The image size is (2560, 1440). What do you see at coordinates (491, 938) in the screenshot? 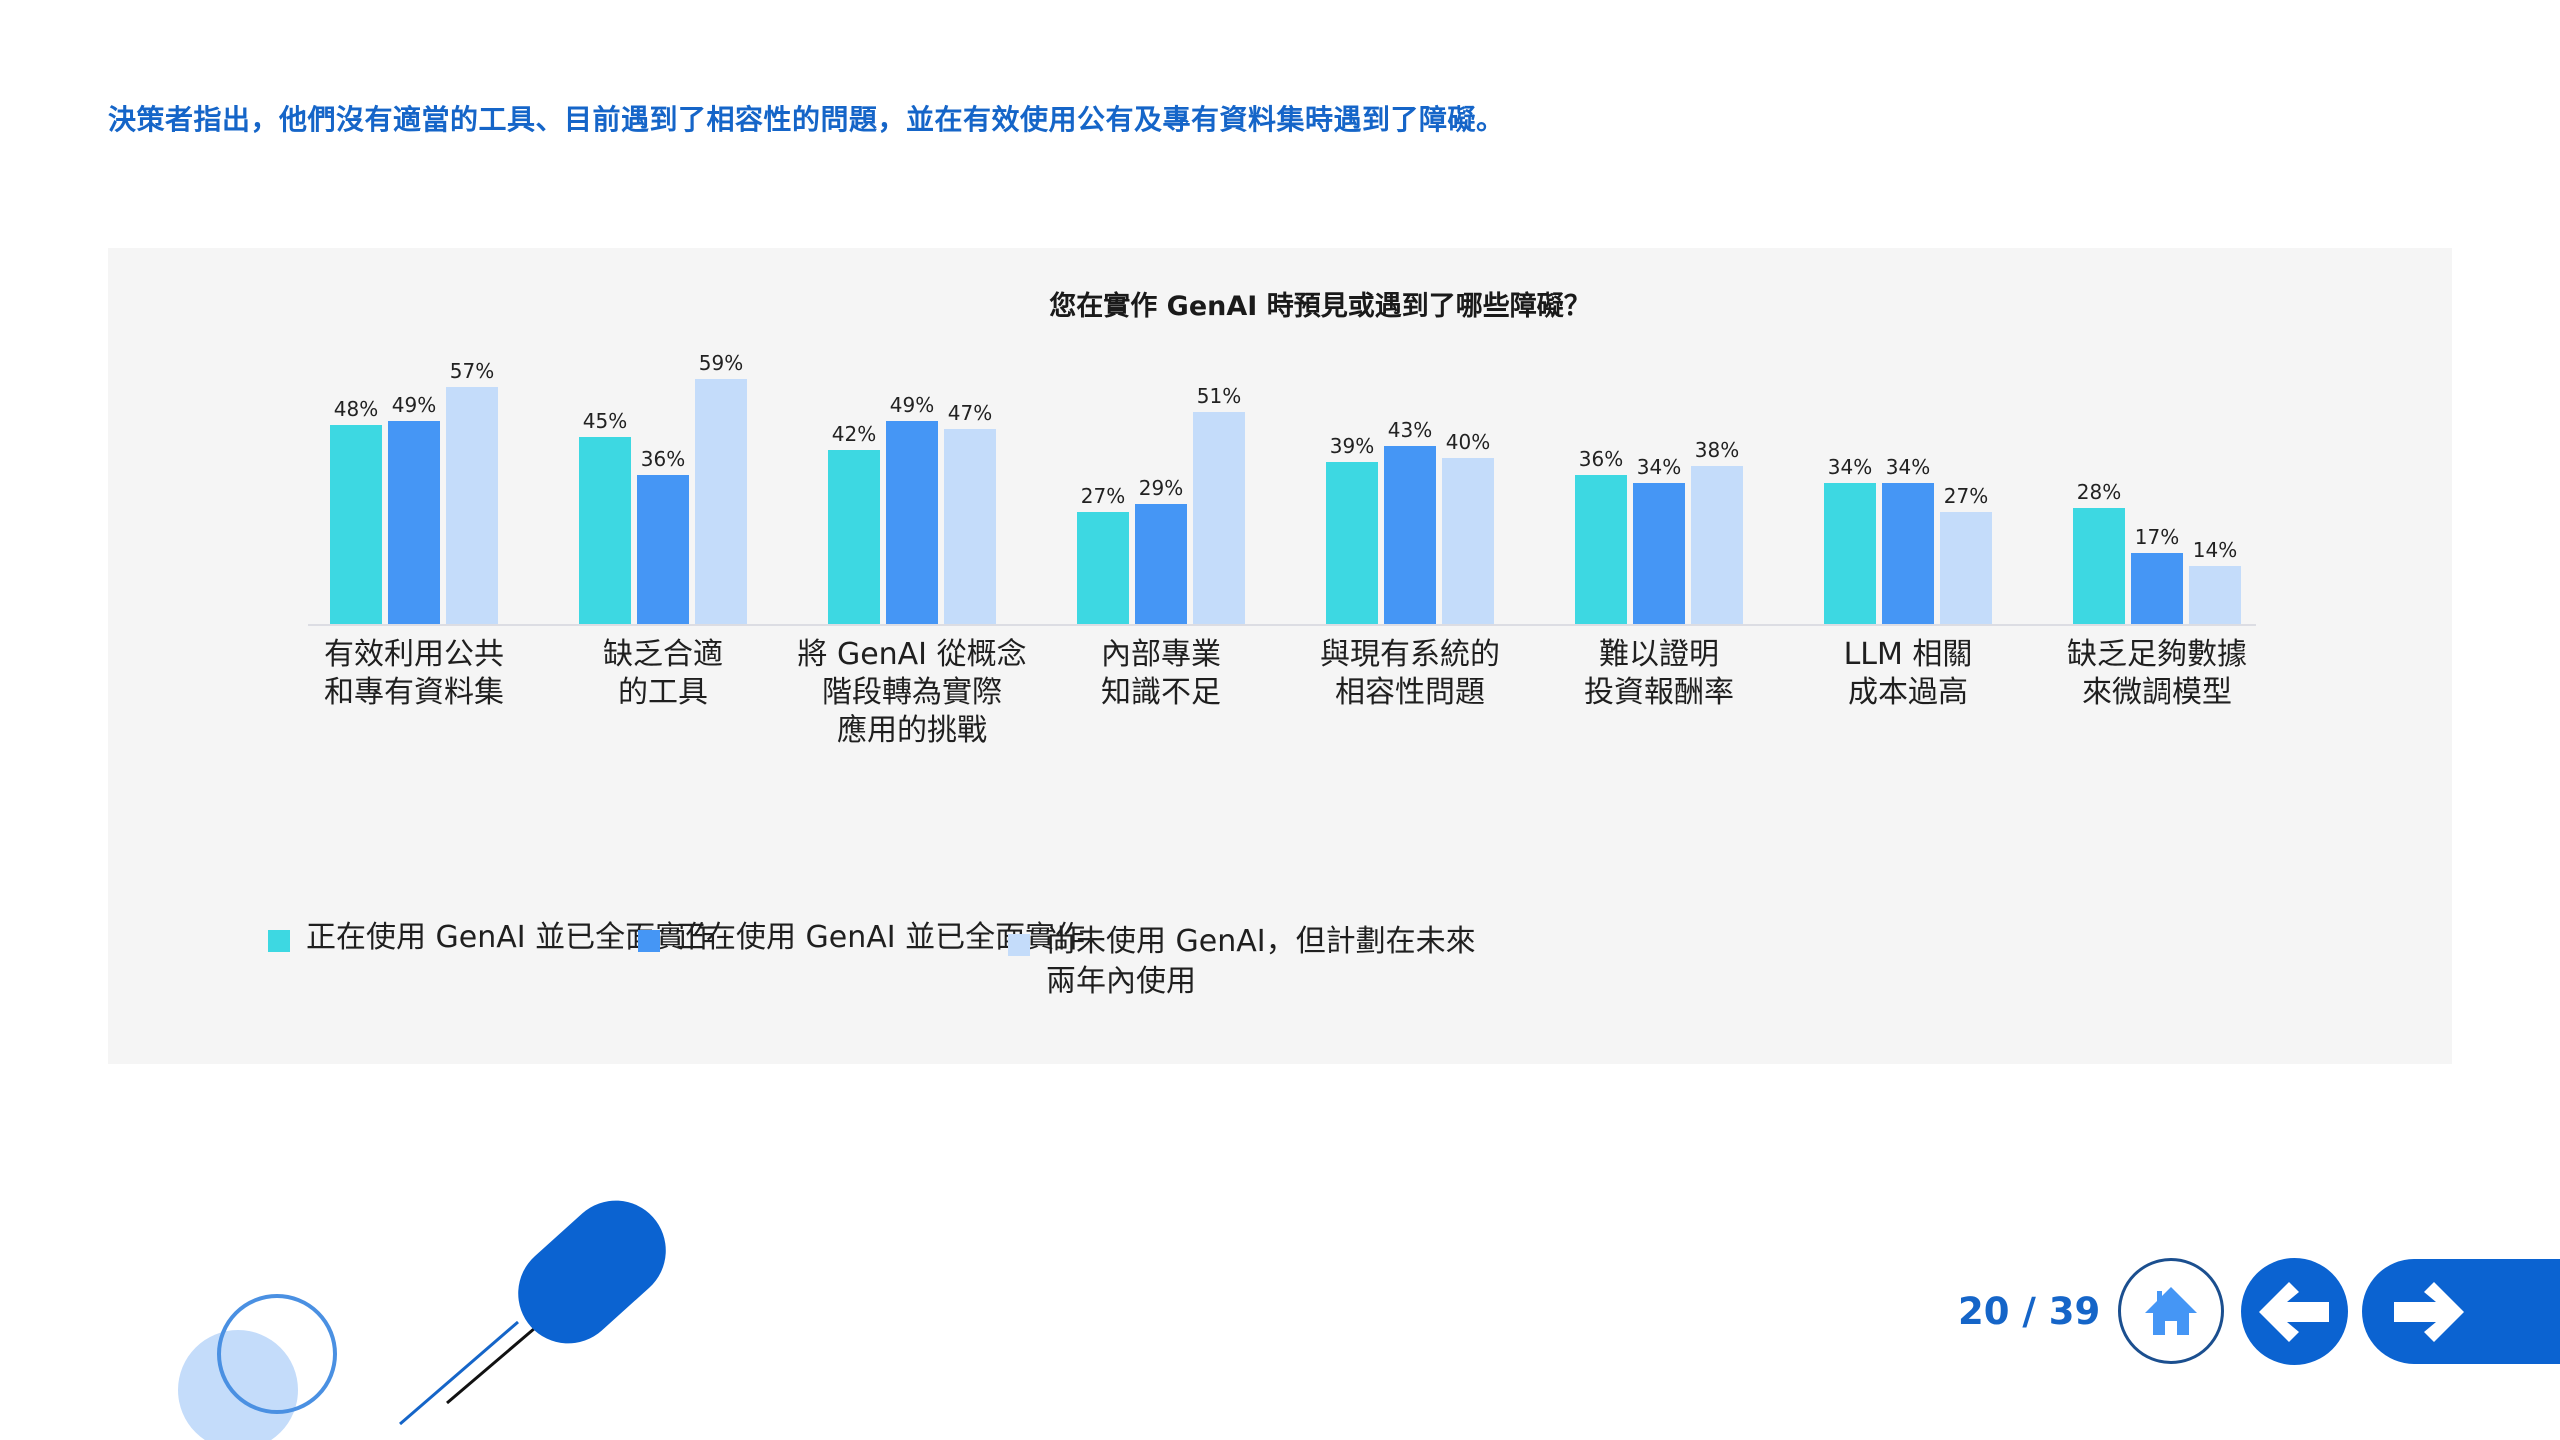
I see `legend-item-fully-implemented-1: 正在使用 GenAI 並已全面實作` at bounding box center [491, 938].